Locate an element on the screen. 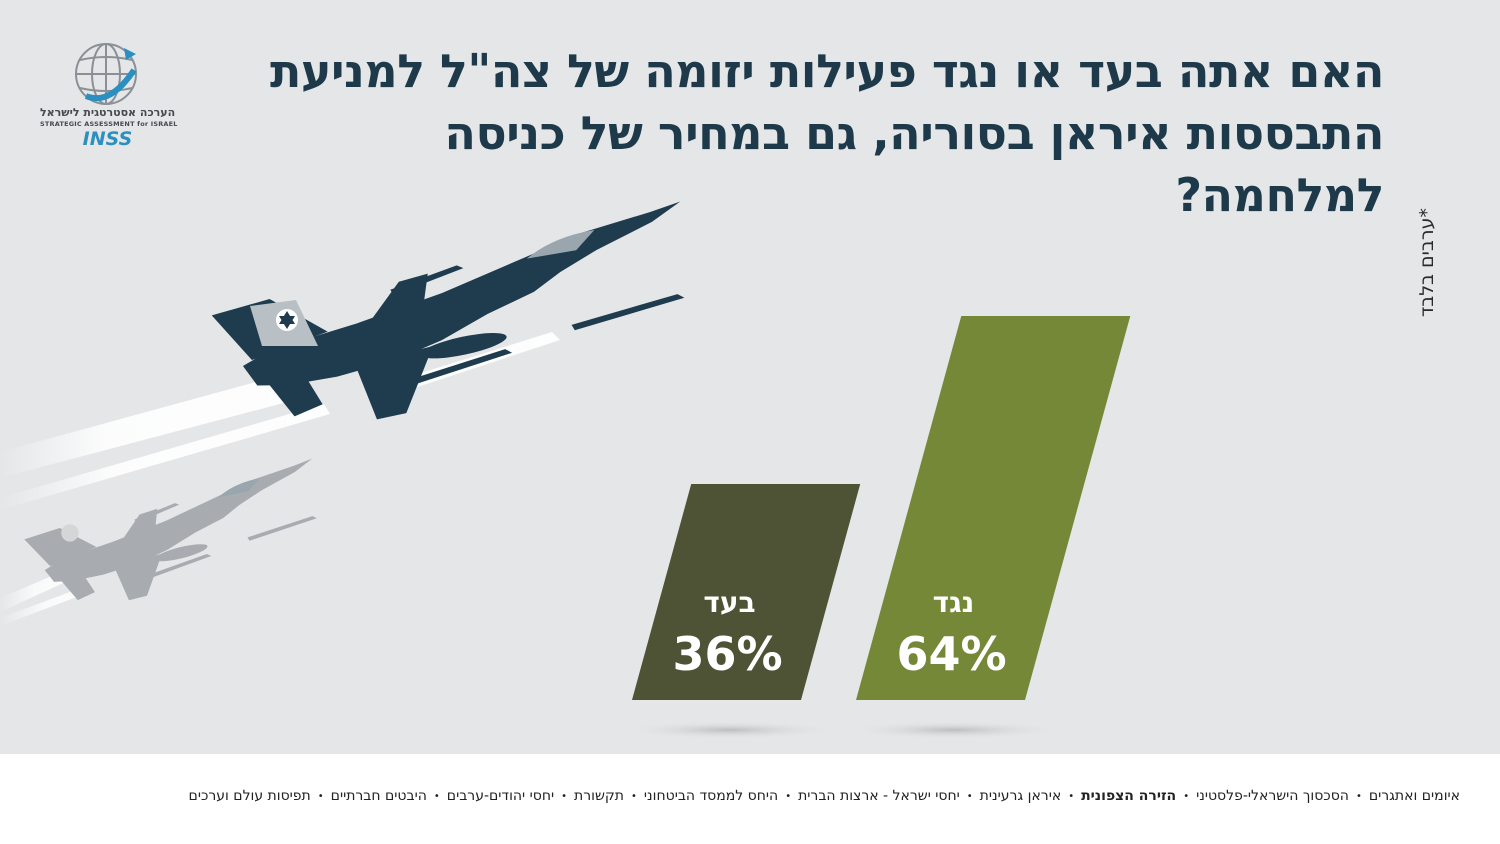 Image resolution: width=1500 pixels, height=844 pixels. nav-item: איראן גרעינית is located at coordinates (1020, 796).